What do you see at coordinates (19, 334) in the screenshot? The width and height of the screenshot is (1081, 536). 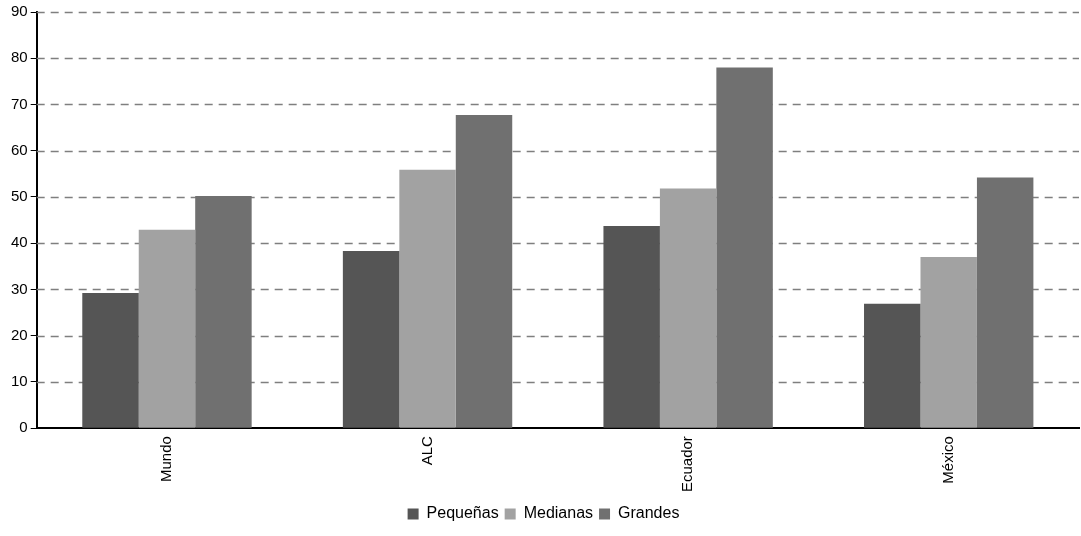 I see `y-tick-label: 20` at bounding box center [19, 334].